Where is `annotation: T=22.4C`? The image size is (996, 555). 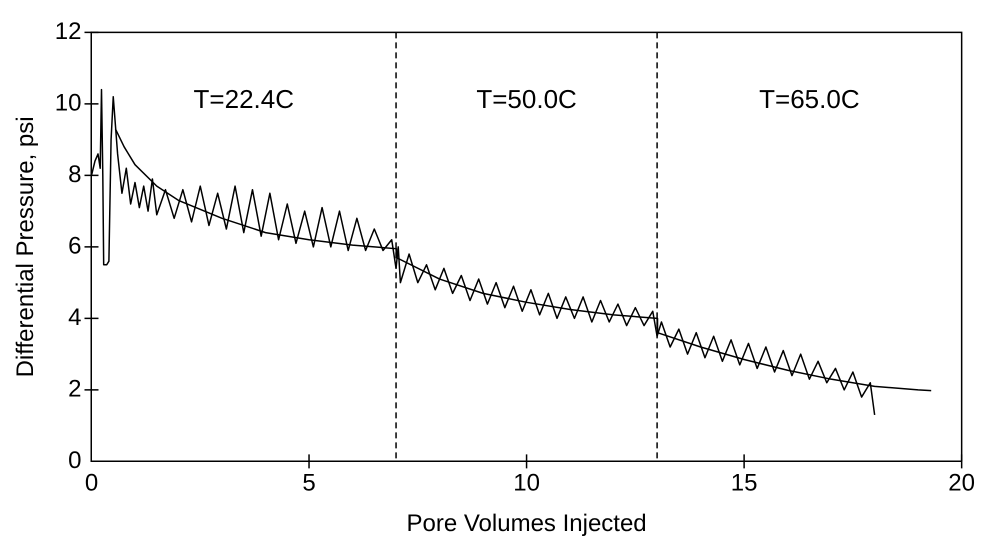
annotation: T=22.4C is located at coordinates (244, 99).